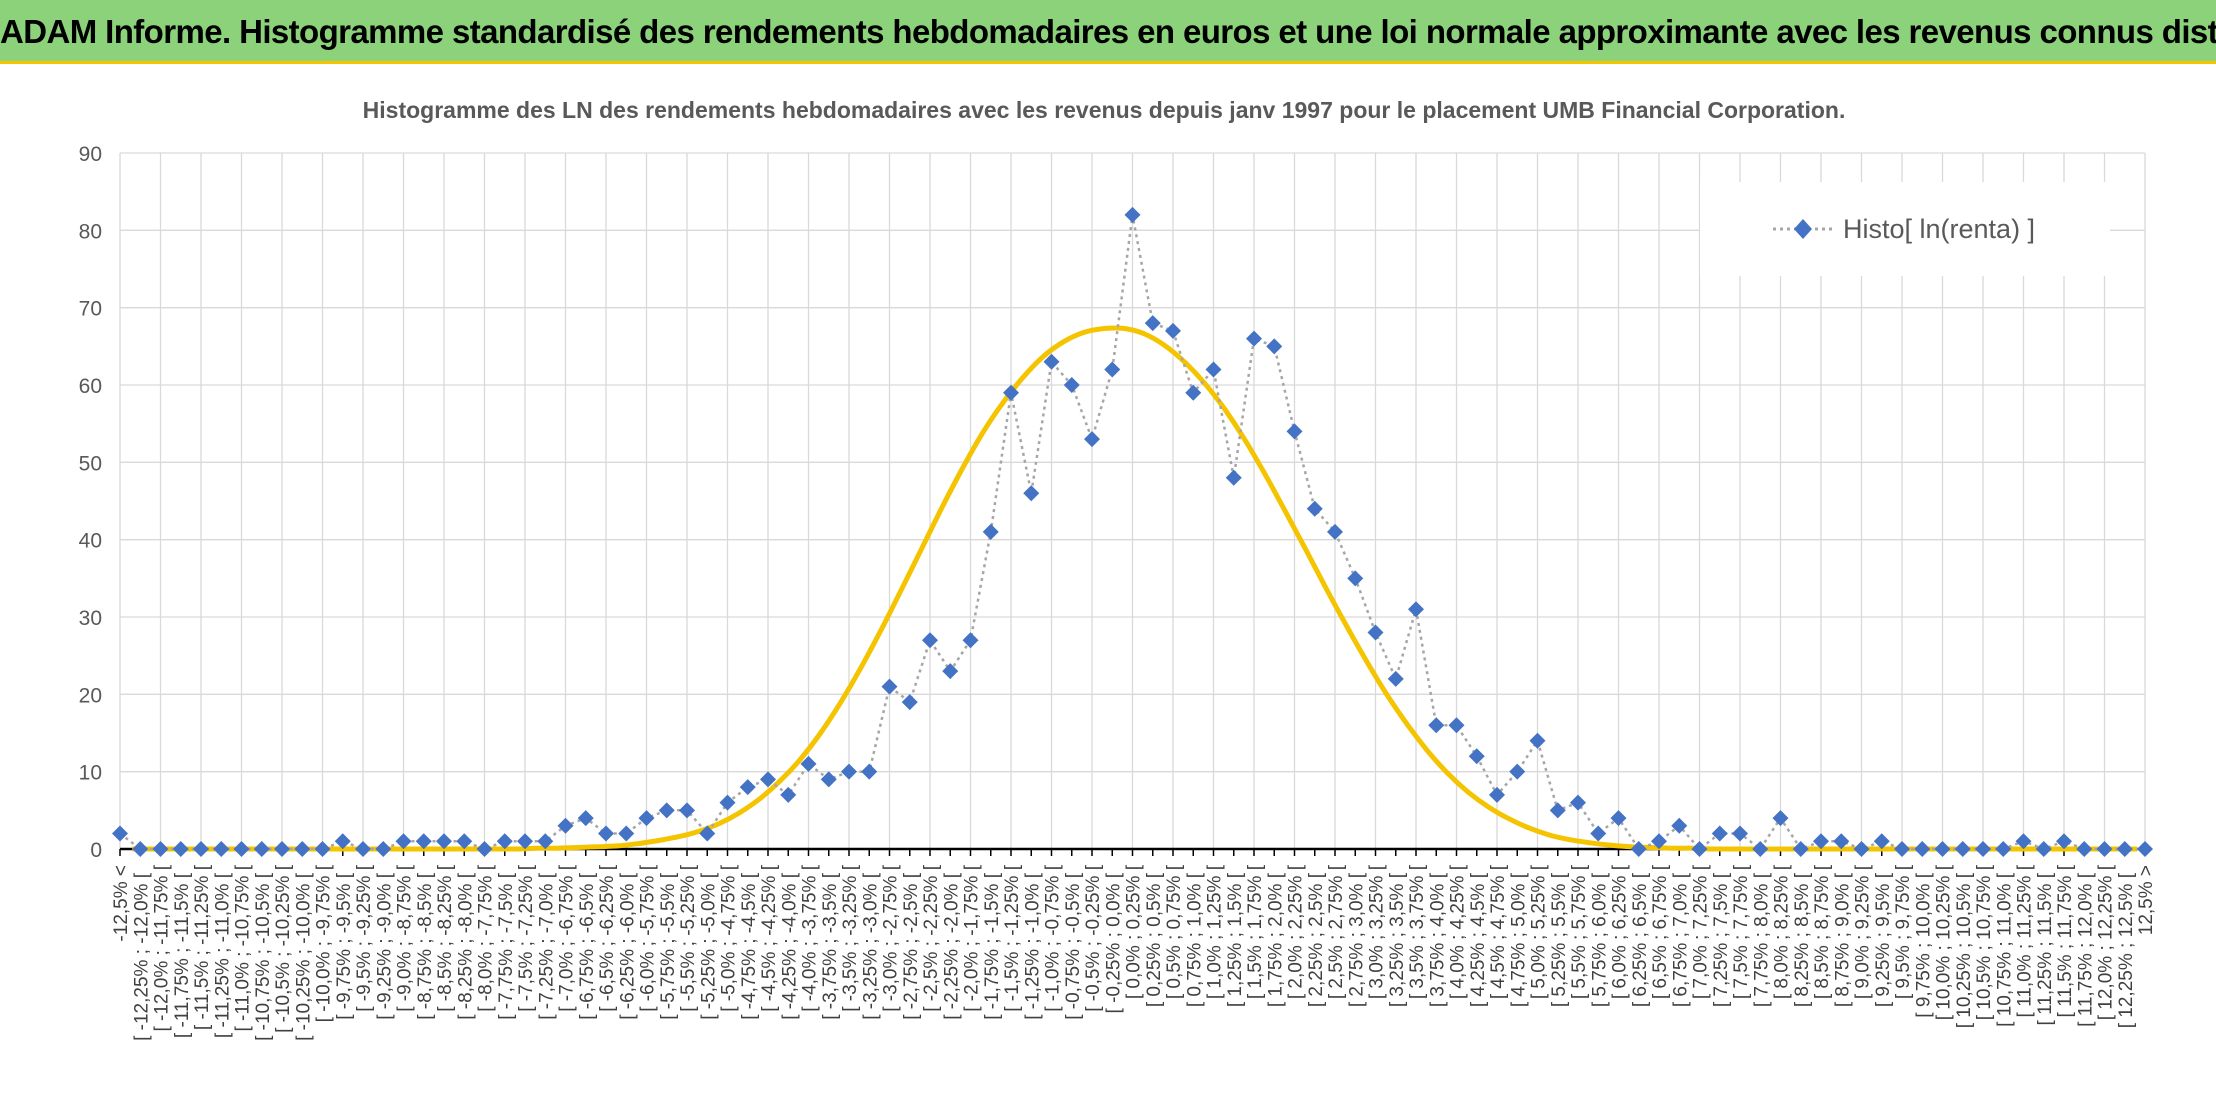 Image resolution: width=2216 pixels, height=1102 pixels. Describe the element at coordinates (1255, 931) in the screenshot. I see `x-tick-label: [ 1,5% ; 1,75% [` at that location.